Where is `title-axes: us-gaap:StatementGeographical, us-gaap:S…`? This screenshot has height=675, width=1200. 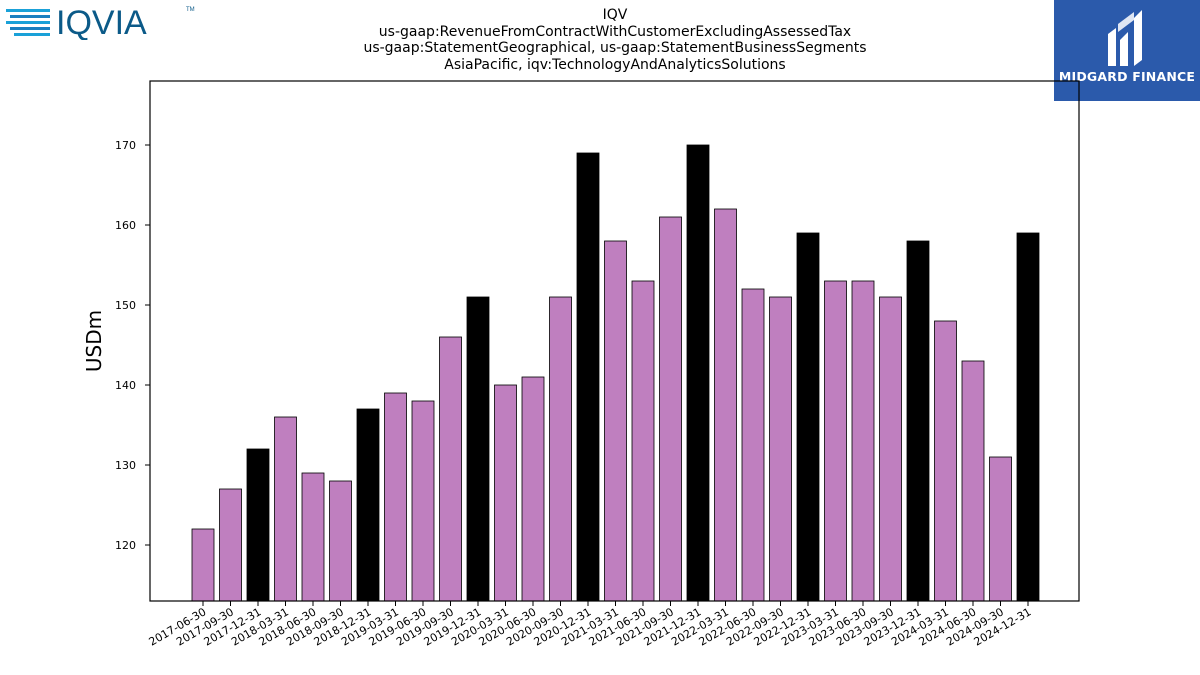 title-axes: us-gaap:StatementGeographical, us-gaap:S… is located at coordinates (615, 48).